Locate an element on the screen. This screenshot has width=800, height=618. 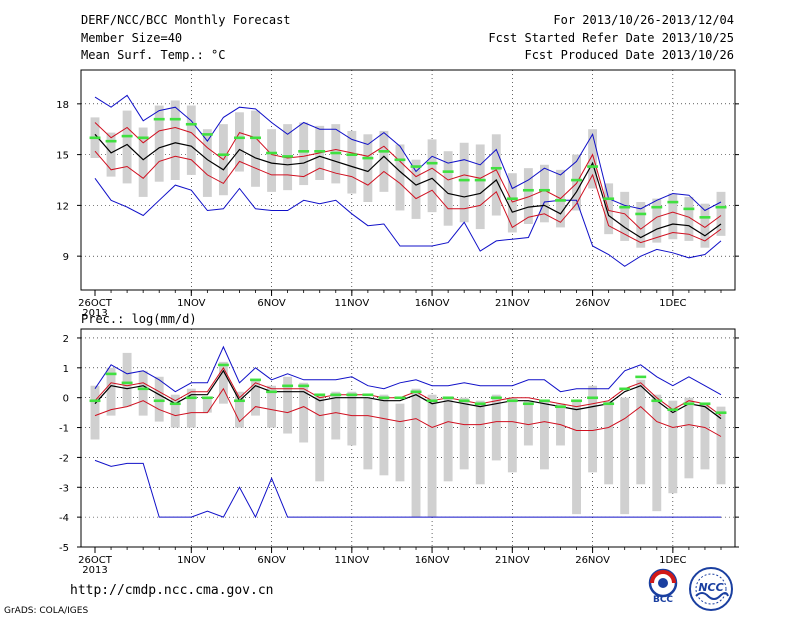
chart-title: DERF/NCC/BCC Monthly Forecast is located at coordinates (186, 20).